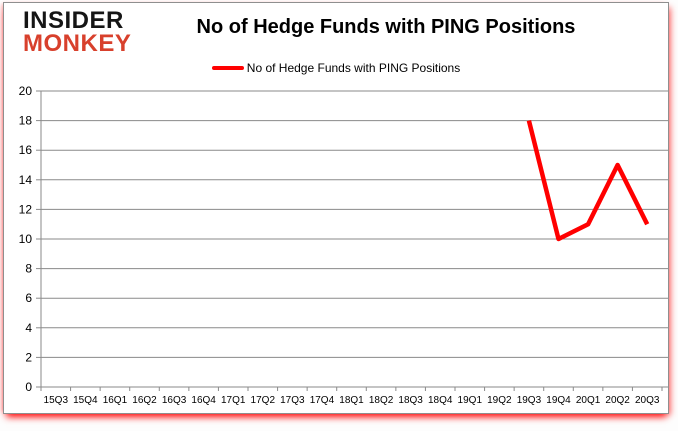 Image resolution: width=678 pixels, height=431 pixels. Describe the element at coordinates (28, 357) in the screenshot. I see `y-tick-label: 2` at that location.